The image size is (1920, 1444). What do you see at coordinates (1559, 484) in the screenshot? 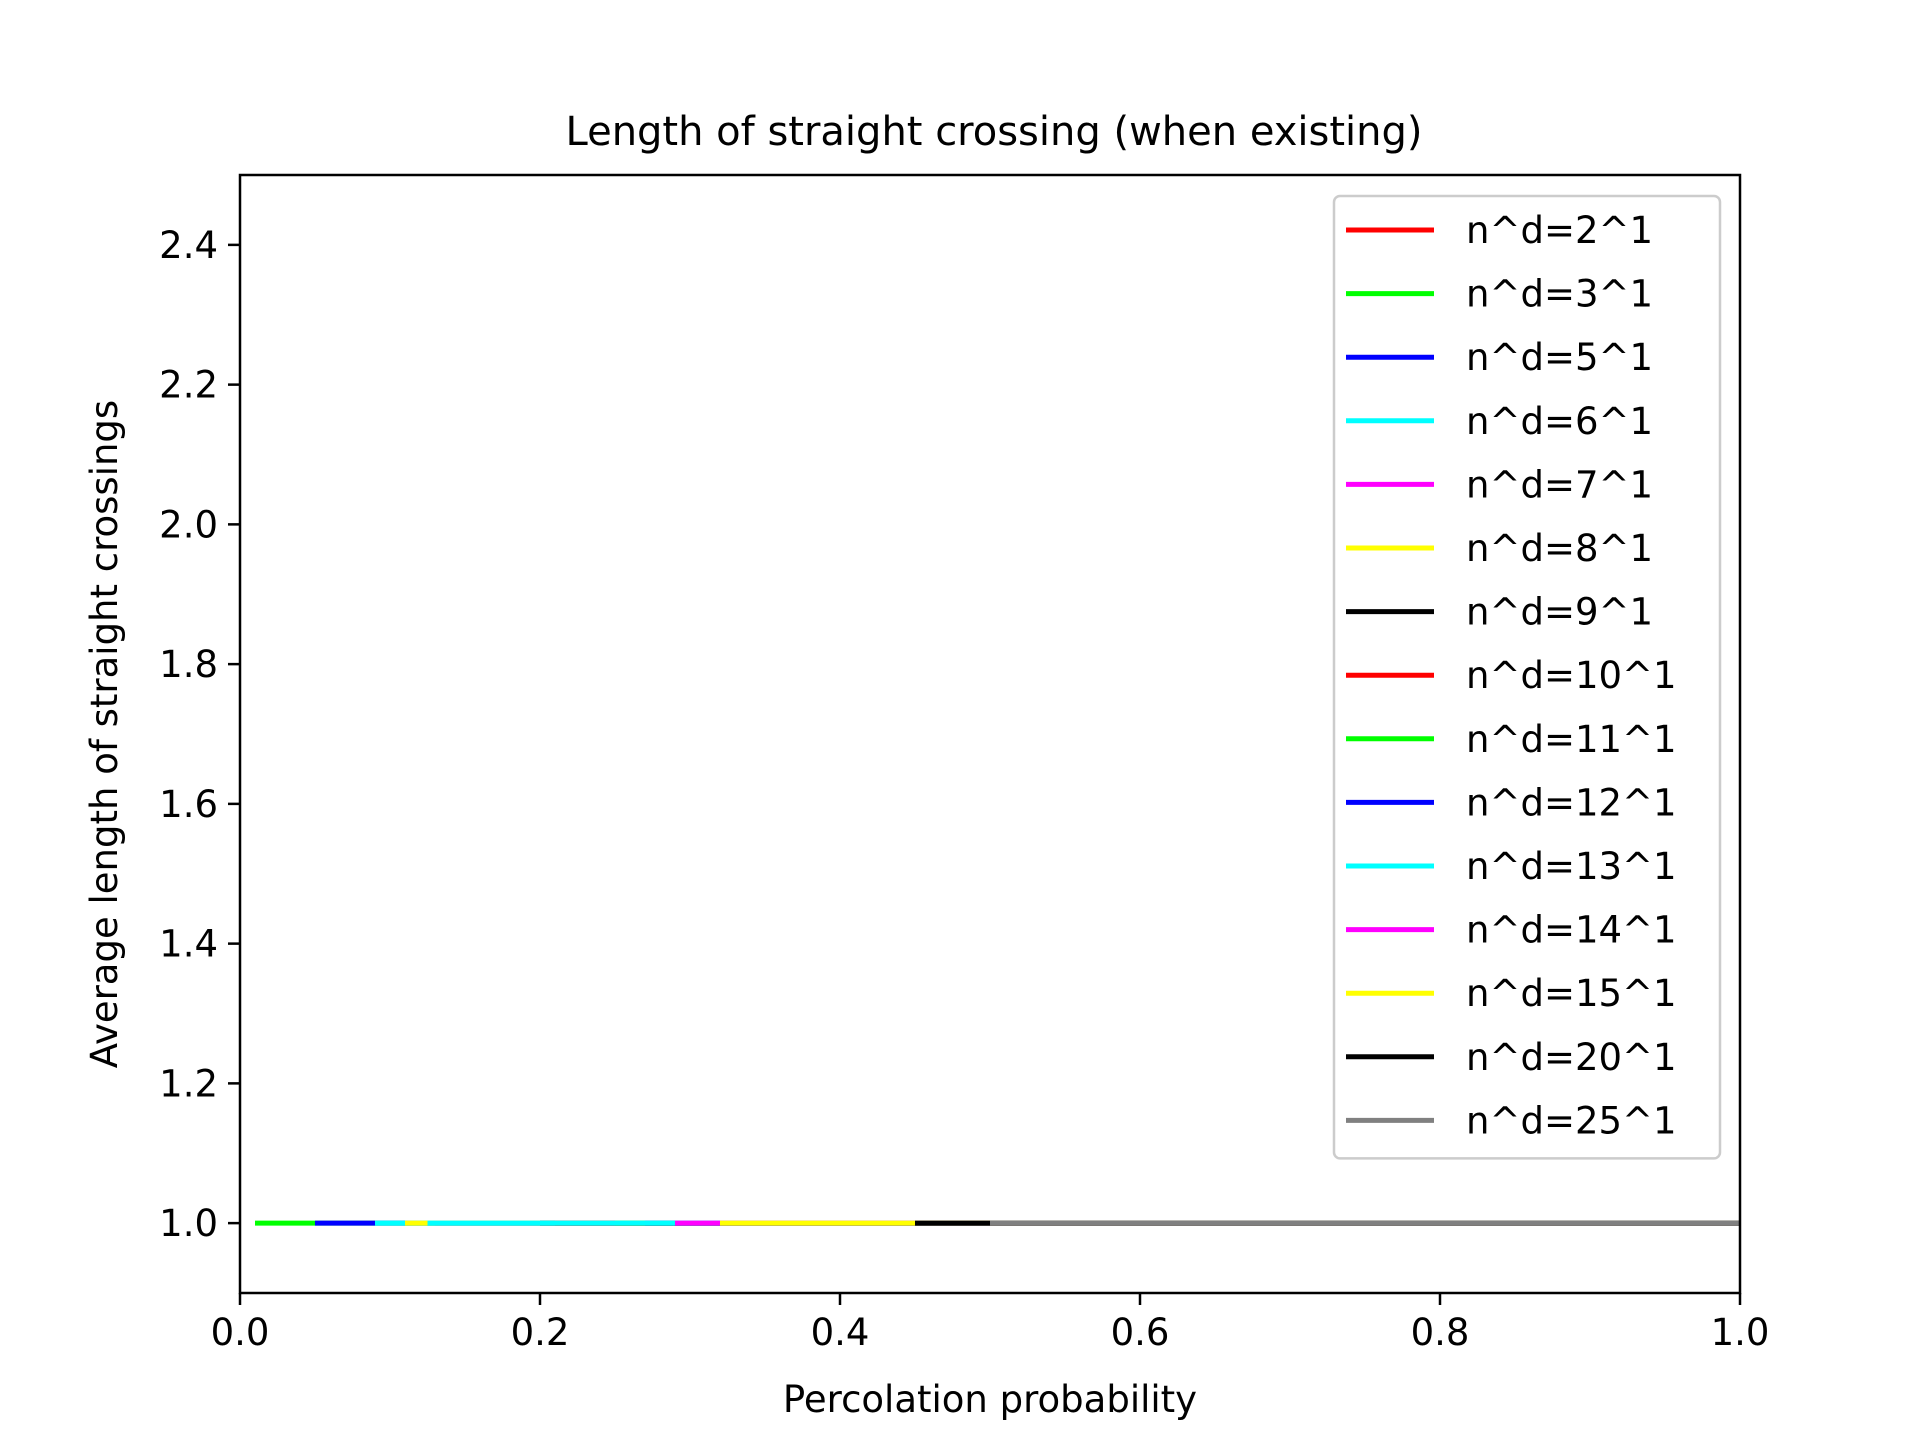
I see `legend-label-5: n^d=7^1` at bounding box center [1559, 484].